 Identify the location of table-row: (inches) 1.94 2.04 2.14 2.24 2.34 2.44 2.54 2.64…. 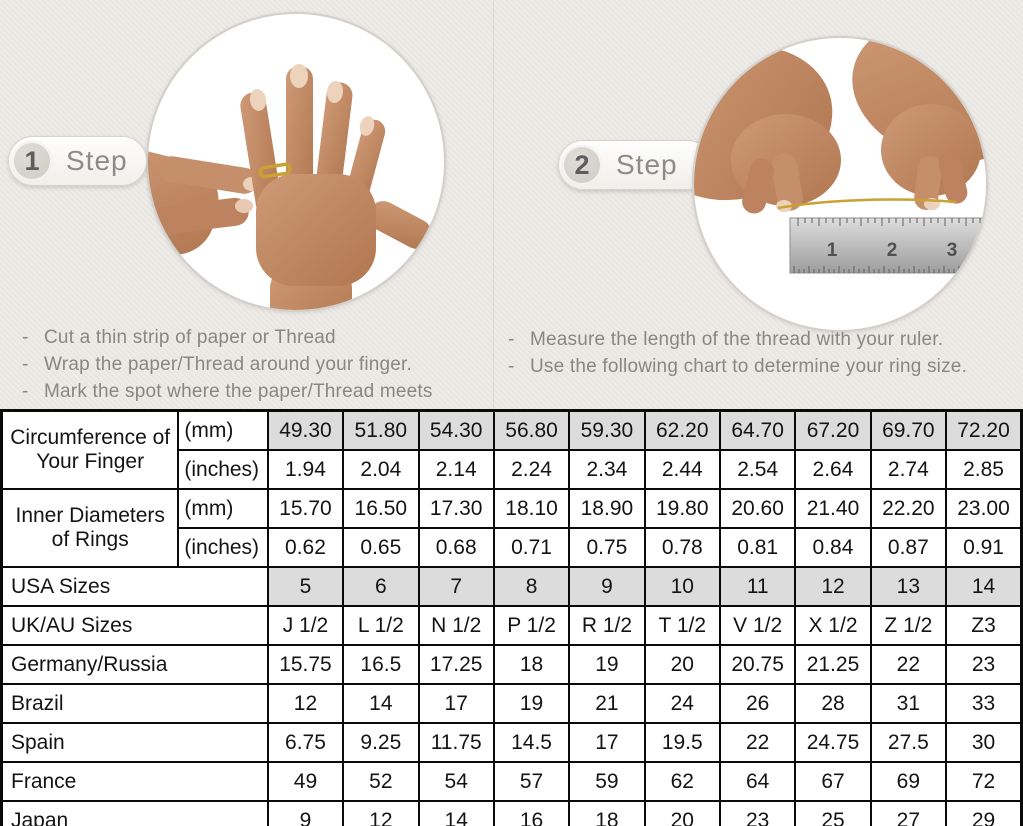
(512, 469).